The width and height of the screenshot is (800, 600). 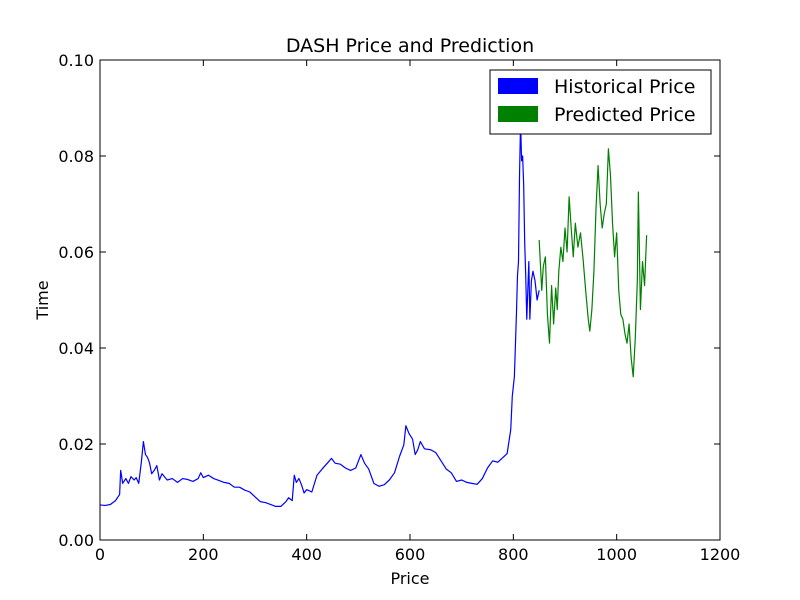 What do you see at coordinates (42, 300) in the screenshot?
I see `y-axis-title: Time` at bounding box center [42, 300].